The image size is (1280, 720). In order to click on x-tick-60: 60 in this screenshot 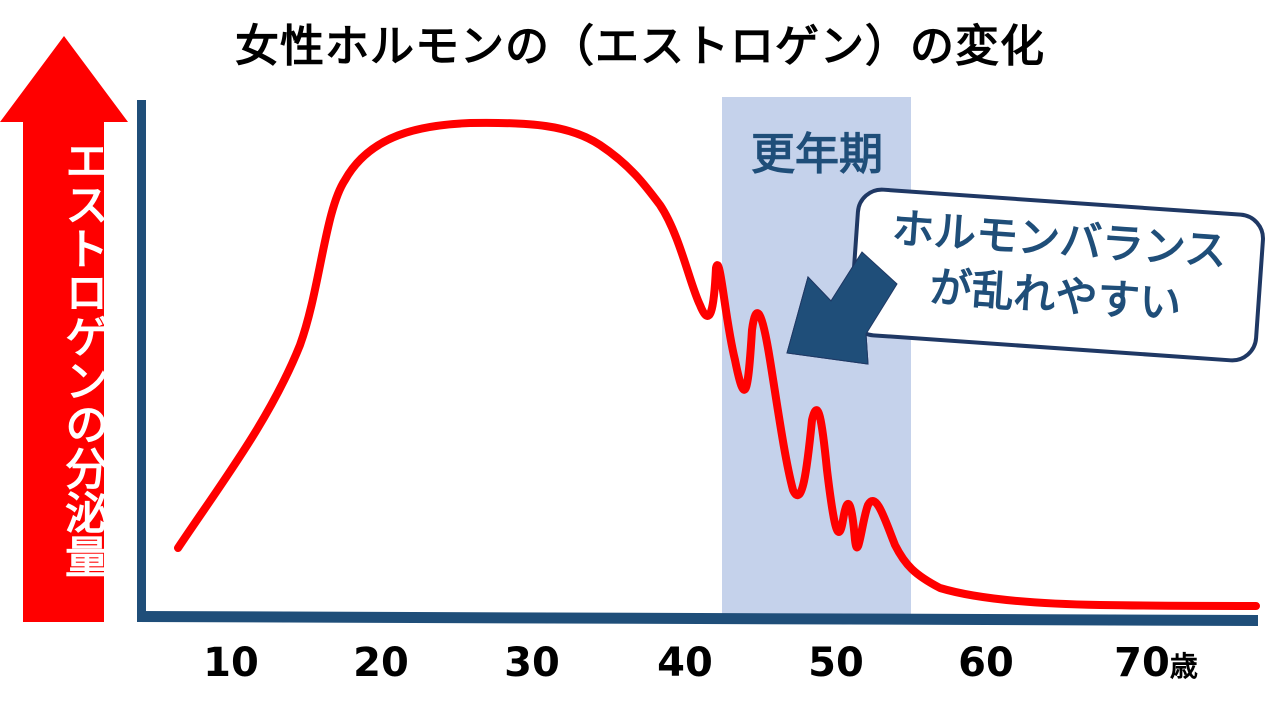, I will do `click(986, 663)`.